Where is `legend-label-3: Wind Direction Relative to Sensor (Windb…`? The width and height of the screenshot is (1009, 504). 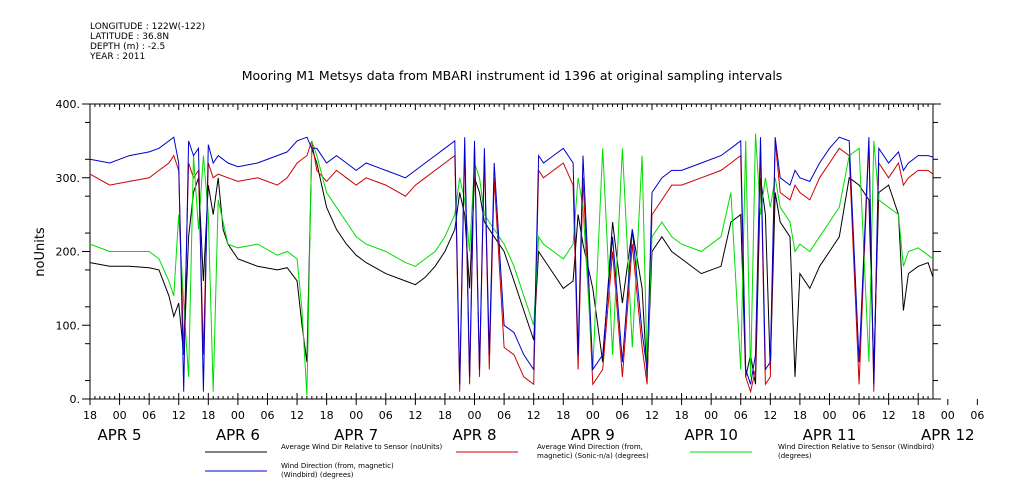 legend-label-3: Wind Direction Relative to Sensor (Windb… is located at coordinates (856, 451).